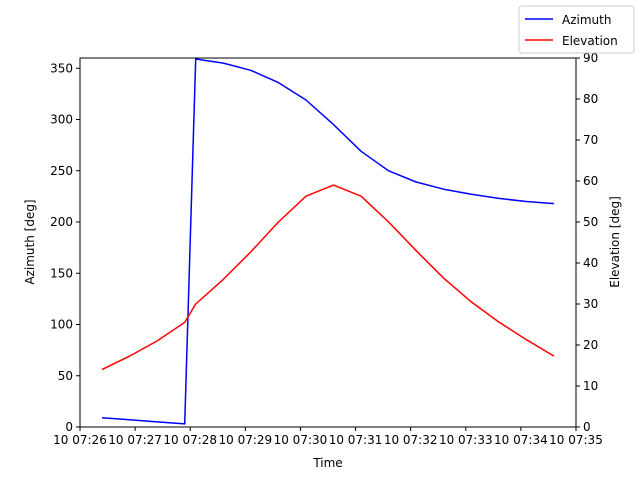  I want to click on y-right-tick-label: 20, so click(590, 345).